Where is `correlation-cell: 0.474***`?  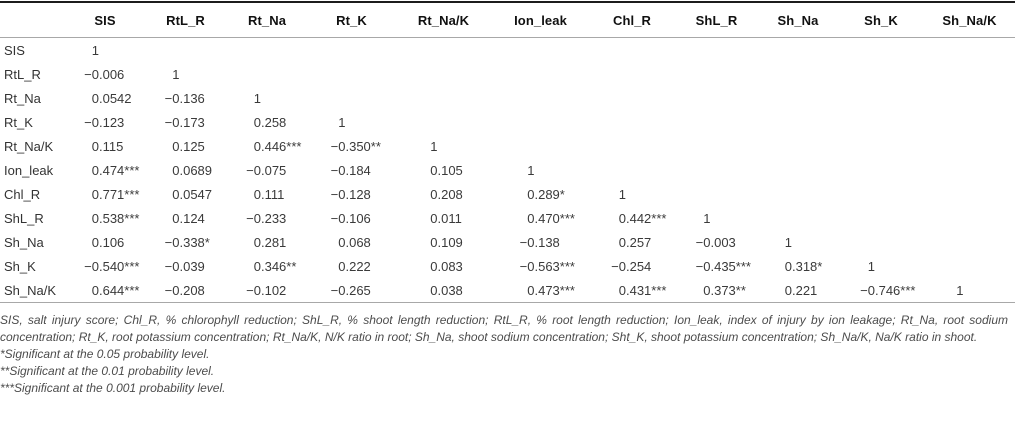 correlation-cell: 0.474*** is located at coordinates (115, 170).